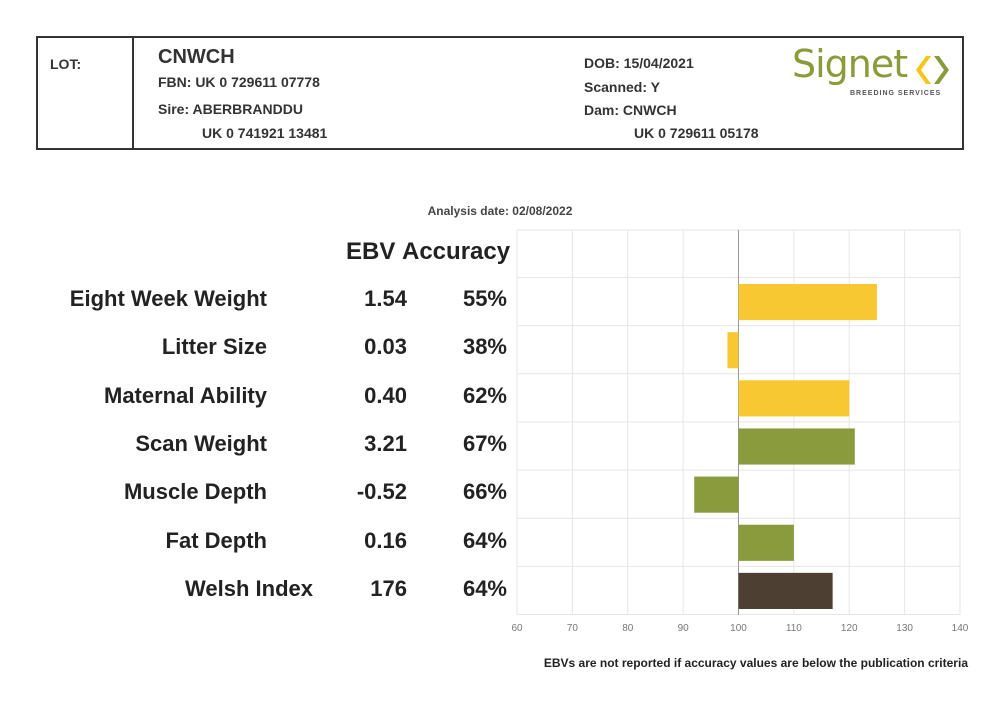 The width and height of the screenshot is (1000, 708). Describe the element at coordinates (230, 109) in the screenshot. I see `sire-name: Sire: ABERBRANDDU` at that location.